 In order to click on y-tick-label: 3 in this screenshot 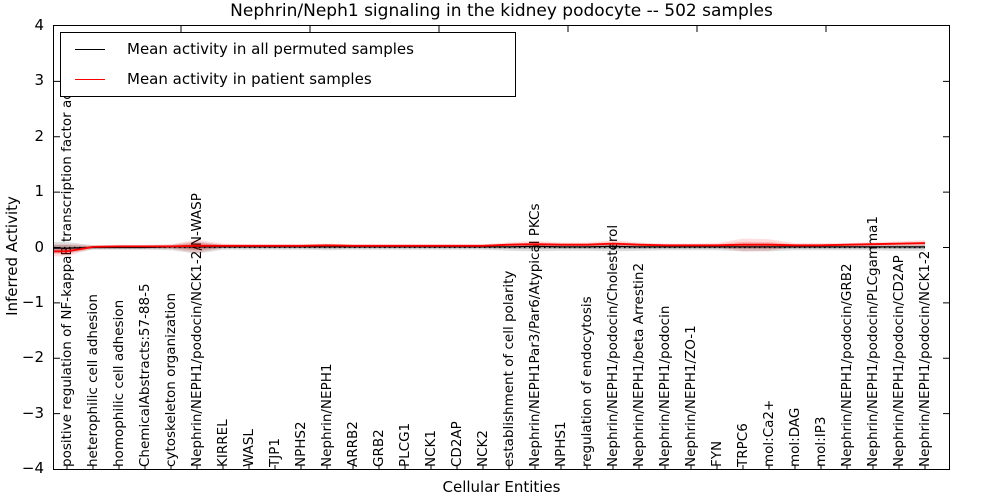, I will do `click(39, 80)`.